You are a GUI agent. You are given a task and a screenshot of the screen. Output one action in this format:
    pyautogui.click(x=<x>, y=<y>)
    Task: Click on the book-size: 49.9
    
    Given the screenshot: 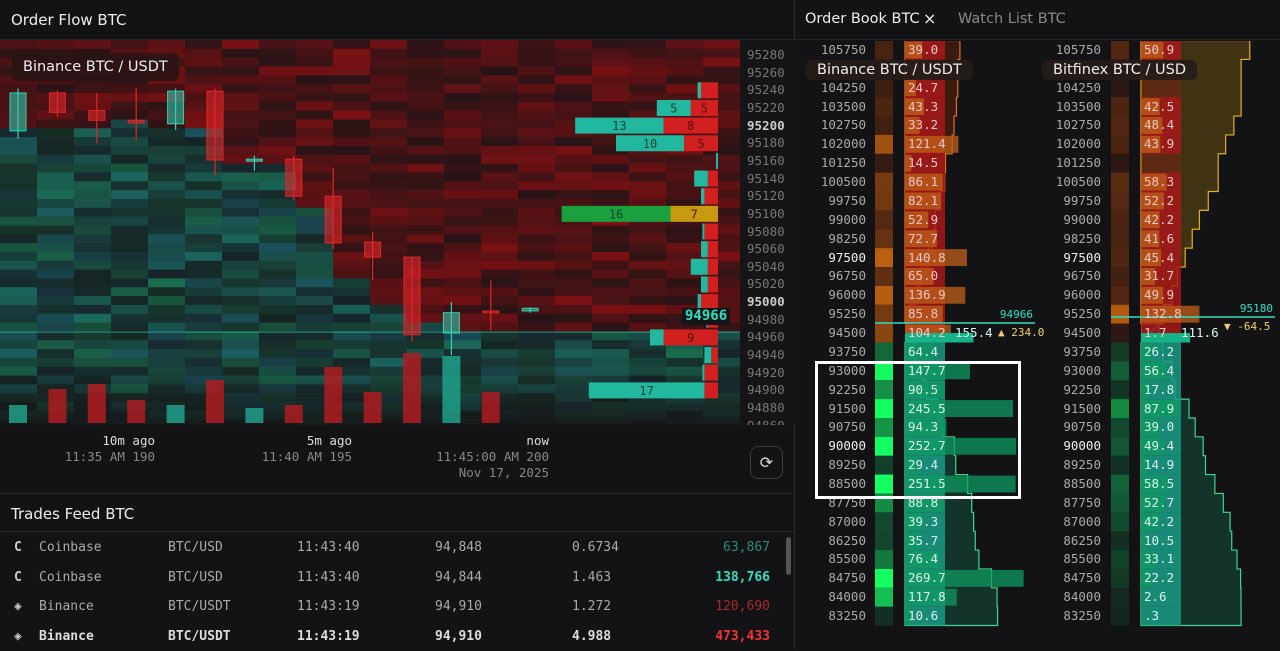 What is the action you would take?
    pyautogui.click(x=1159, y=295)
    